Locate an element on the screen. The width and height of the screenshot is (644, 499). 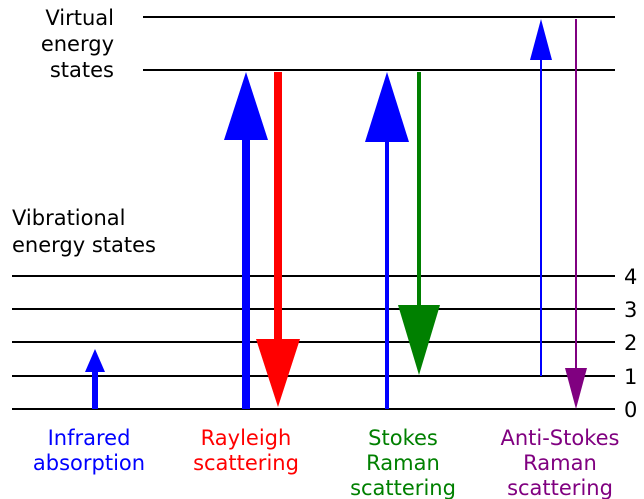
svg-text: absorption is located at coordinates (89, 463).